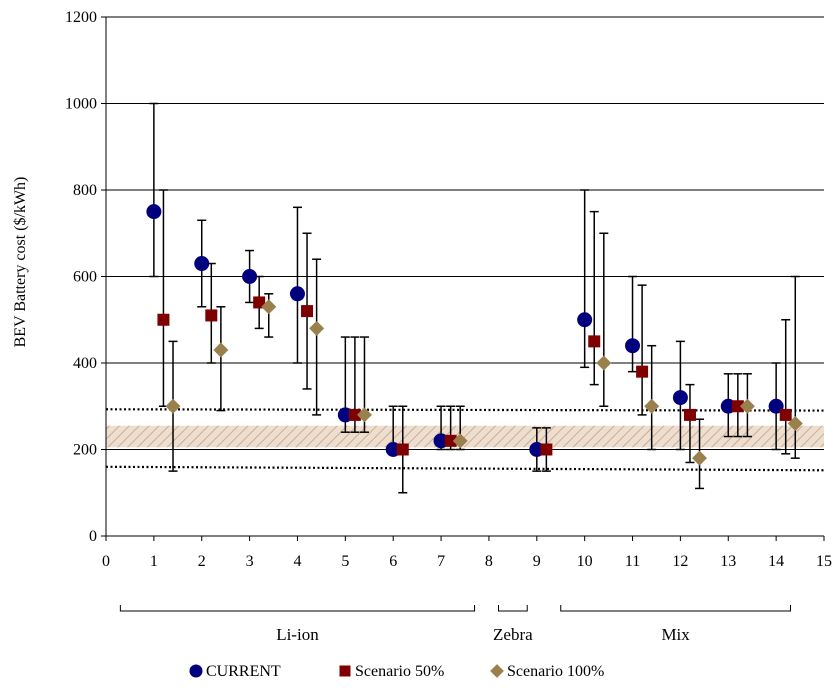 Image resolution: width=838 pixels, height=691 pixels. I want to click on y-tick-label: 200, so click(85, 450).